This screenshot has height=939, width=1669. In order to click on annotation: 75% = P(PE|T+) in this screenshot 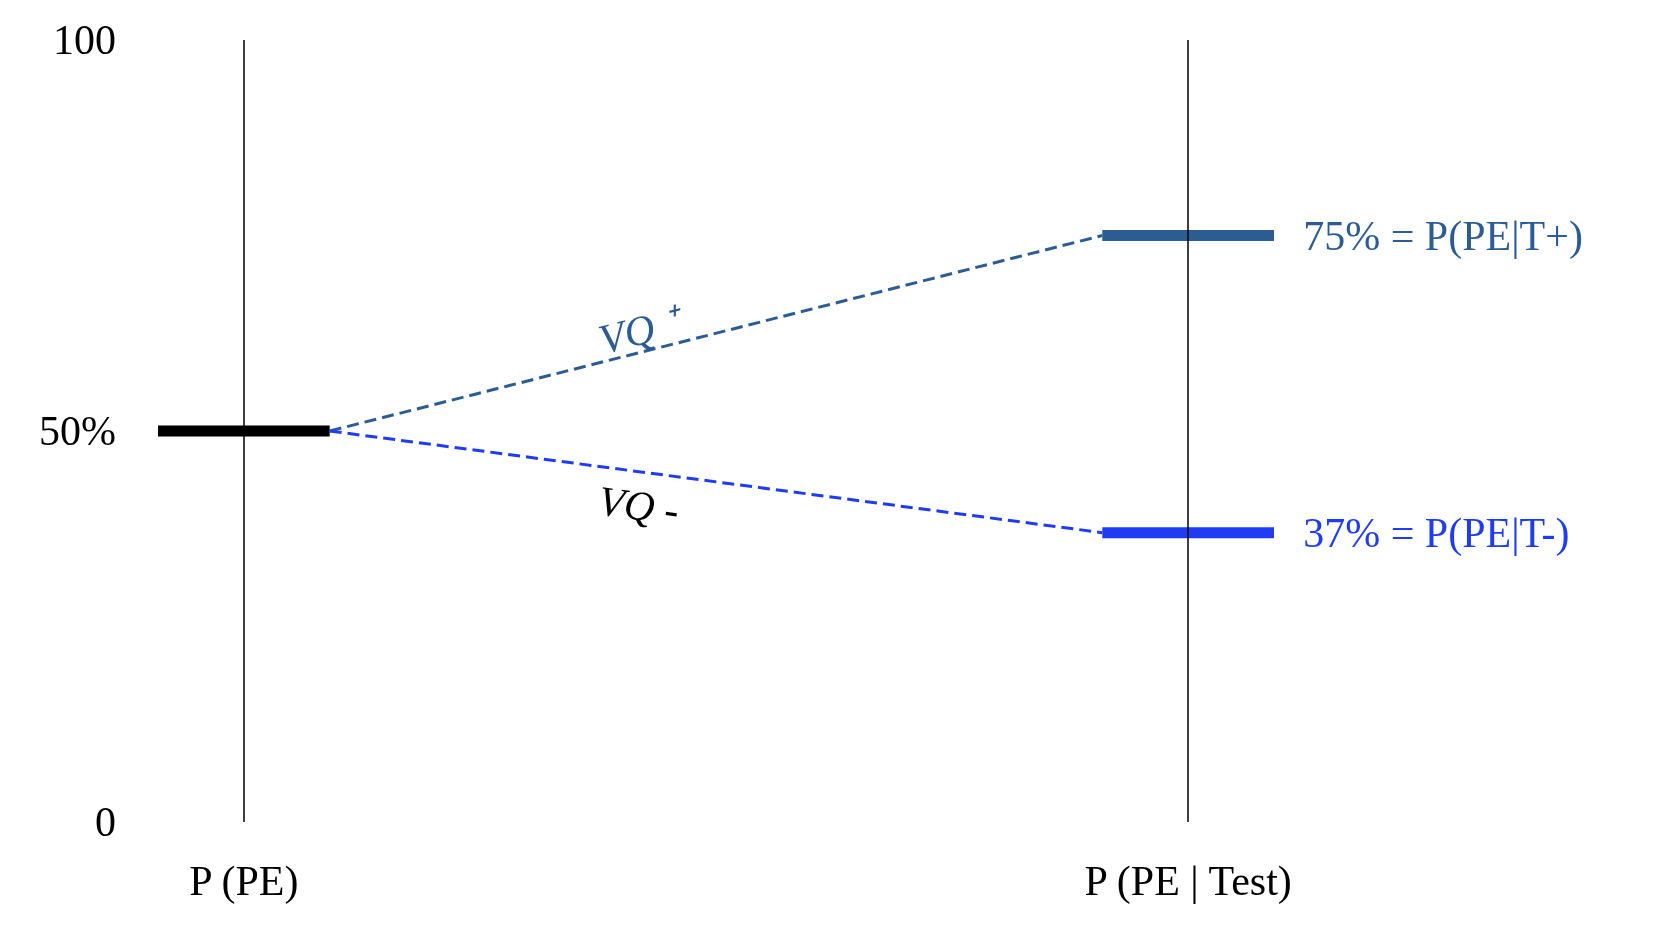, I will do `click(1443, 236)`.